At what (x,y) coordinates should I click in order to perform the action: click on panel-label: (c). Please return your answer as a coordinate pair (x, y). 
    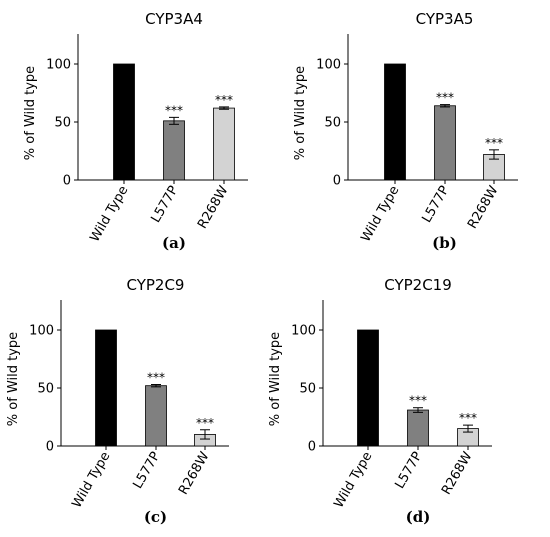
    Looking at the image, I should click on (155, 517).